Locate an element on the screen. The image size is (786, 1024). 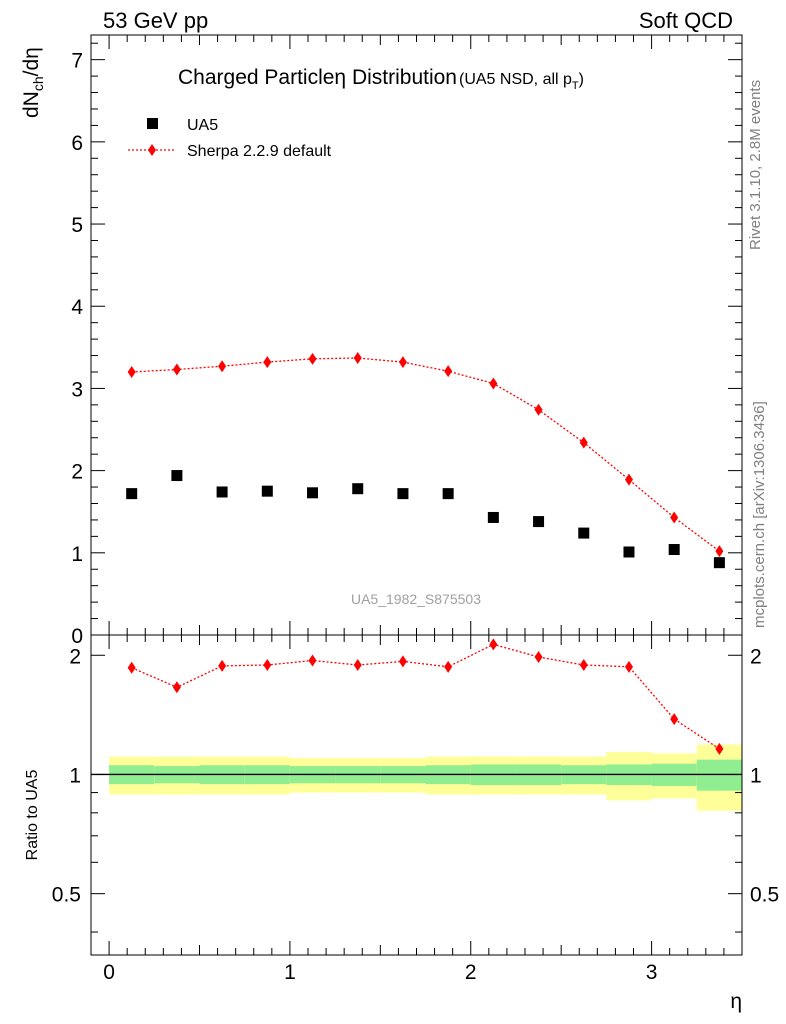
x-tick-label: 3 is located at coordinates (652, 972).